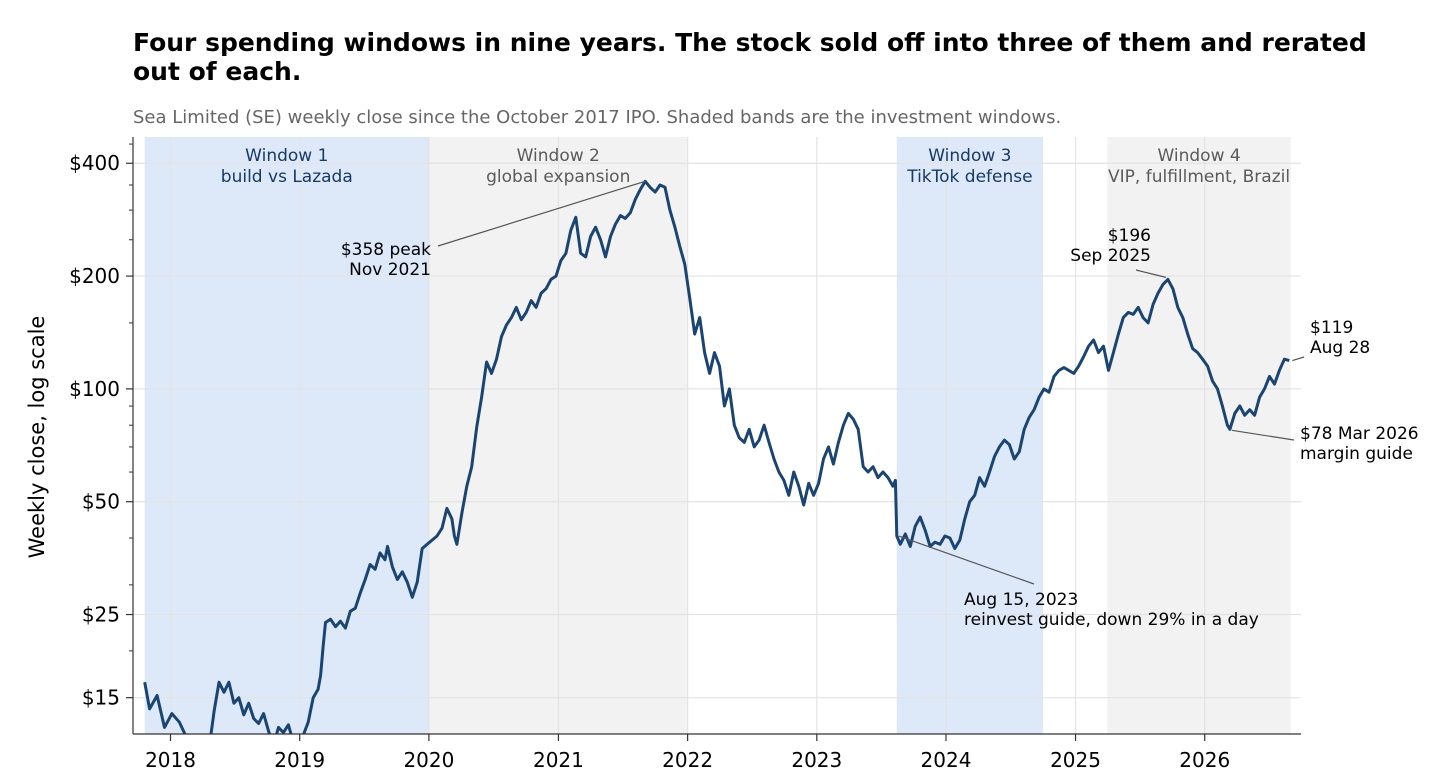 Image resolution: width=1456 pixels, height=781 pixels. What do you see at coordinates (94, 276) in the screenshot?
I see `y-tick-label-200: $200` at bounding box center [94, 276].